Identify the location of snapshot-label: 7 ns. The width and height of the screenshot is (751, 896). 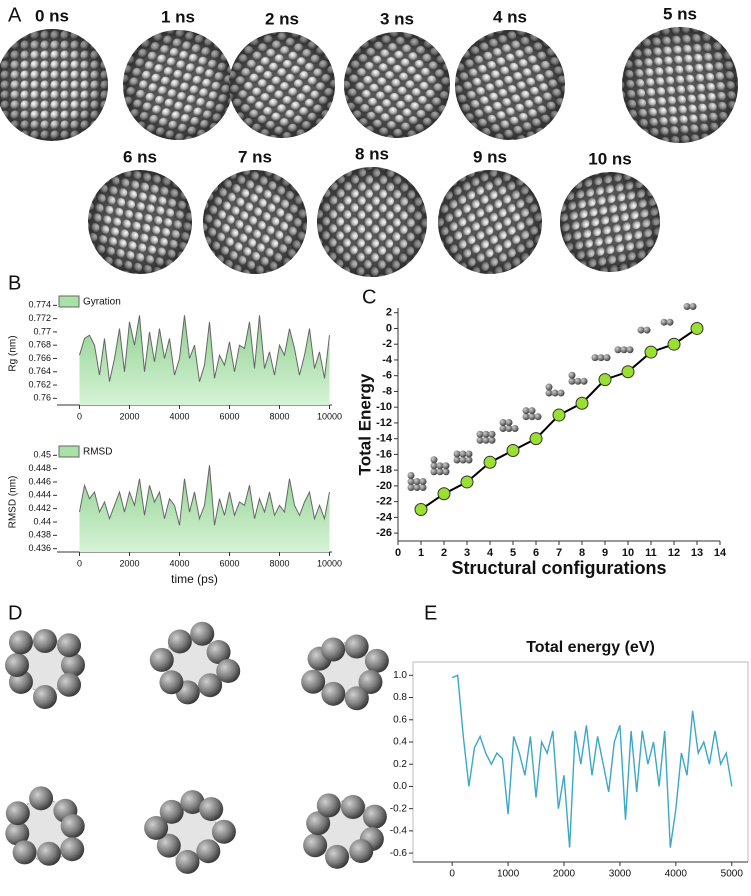
(255, 156).